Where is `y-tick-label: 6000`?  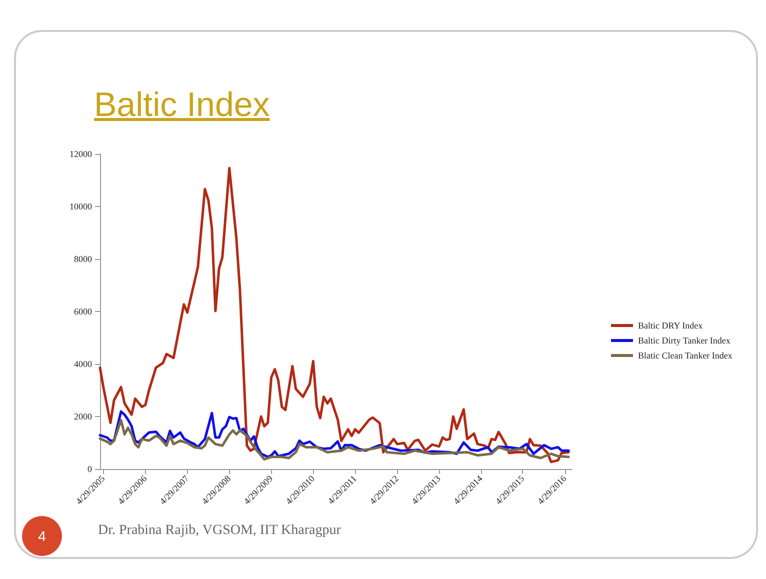
y-tick-label: 6000 is located at coordinates (83, 311).